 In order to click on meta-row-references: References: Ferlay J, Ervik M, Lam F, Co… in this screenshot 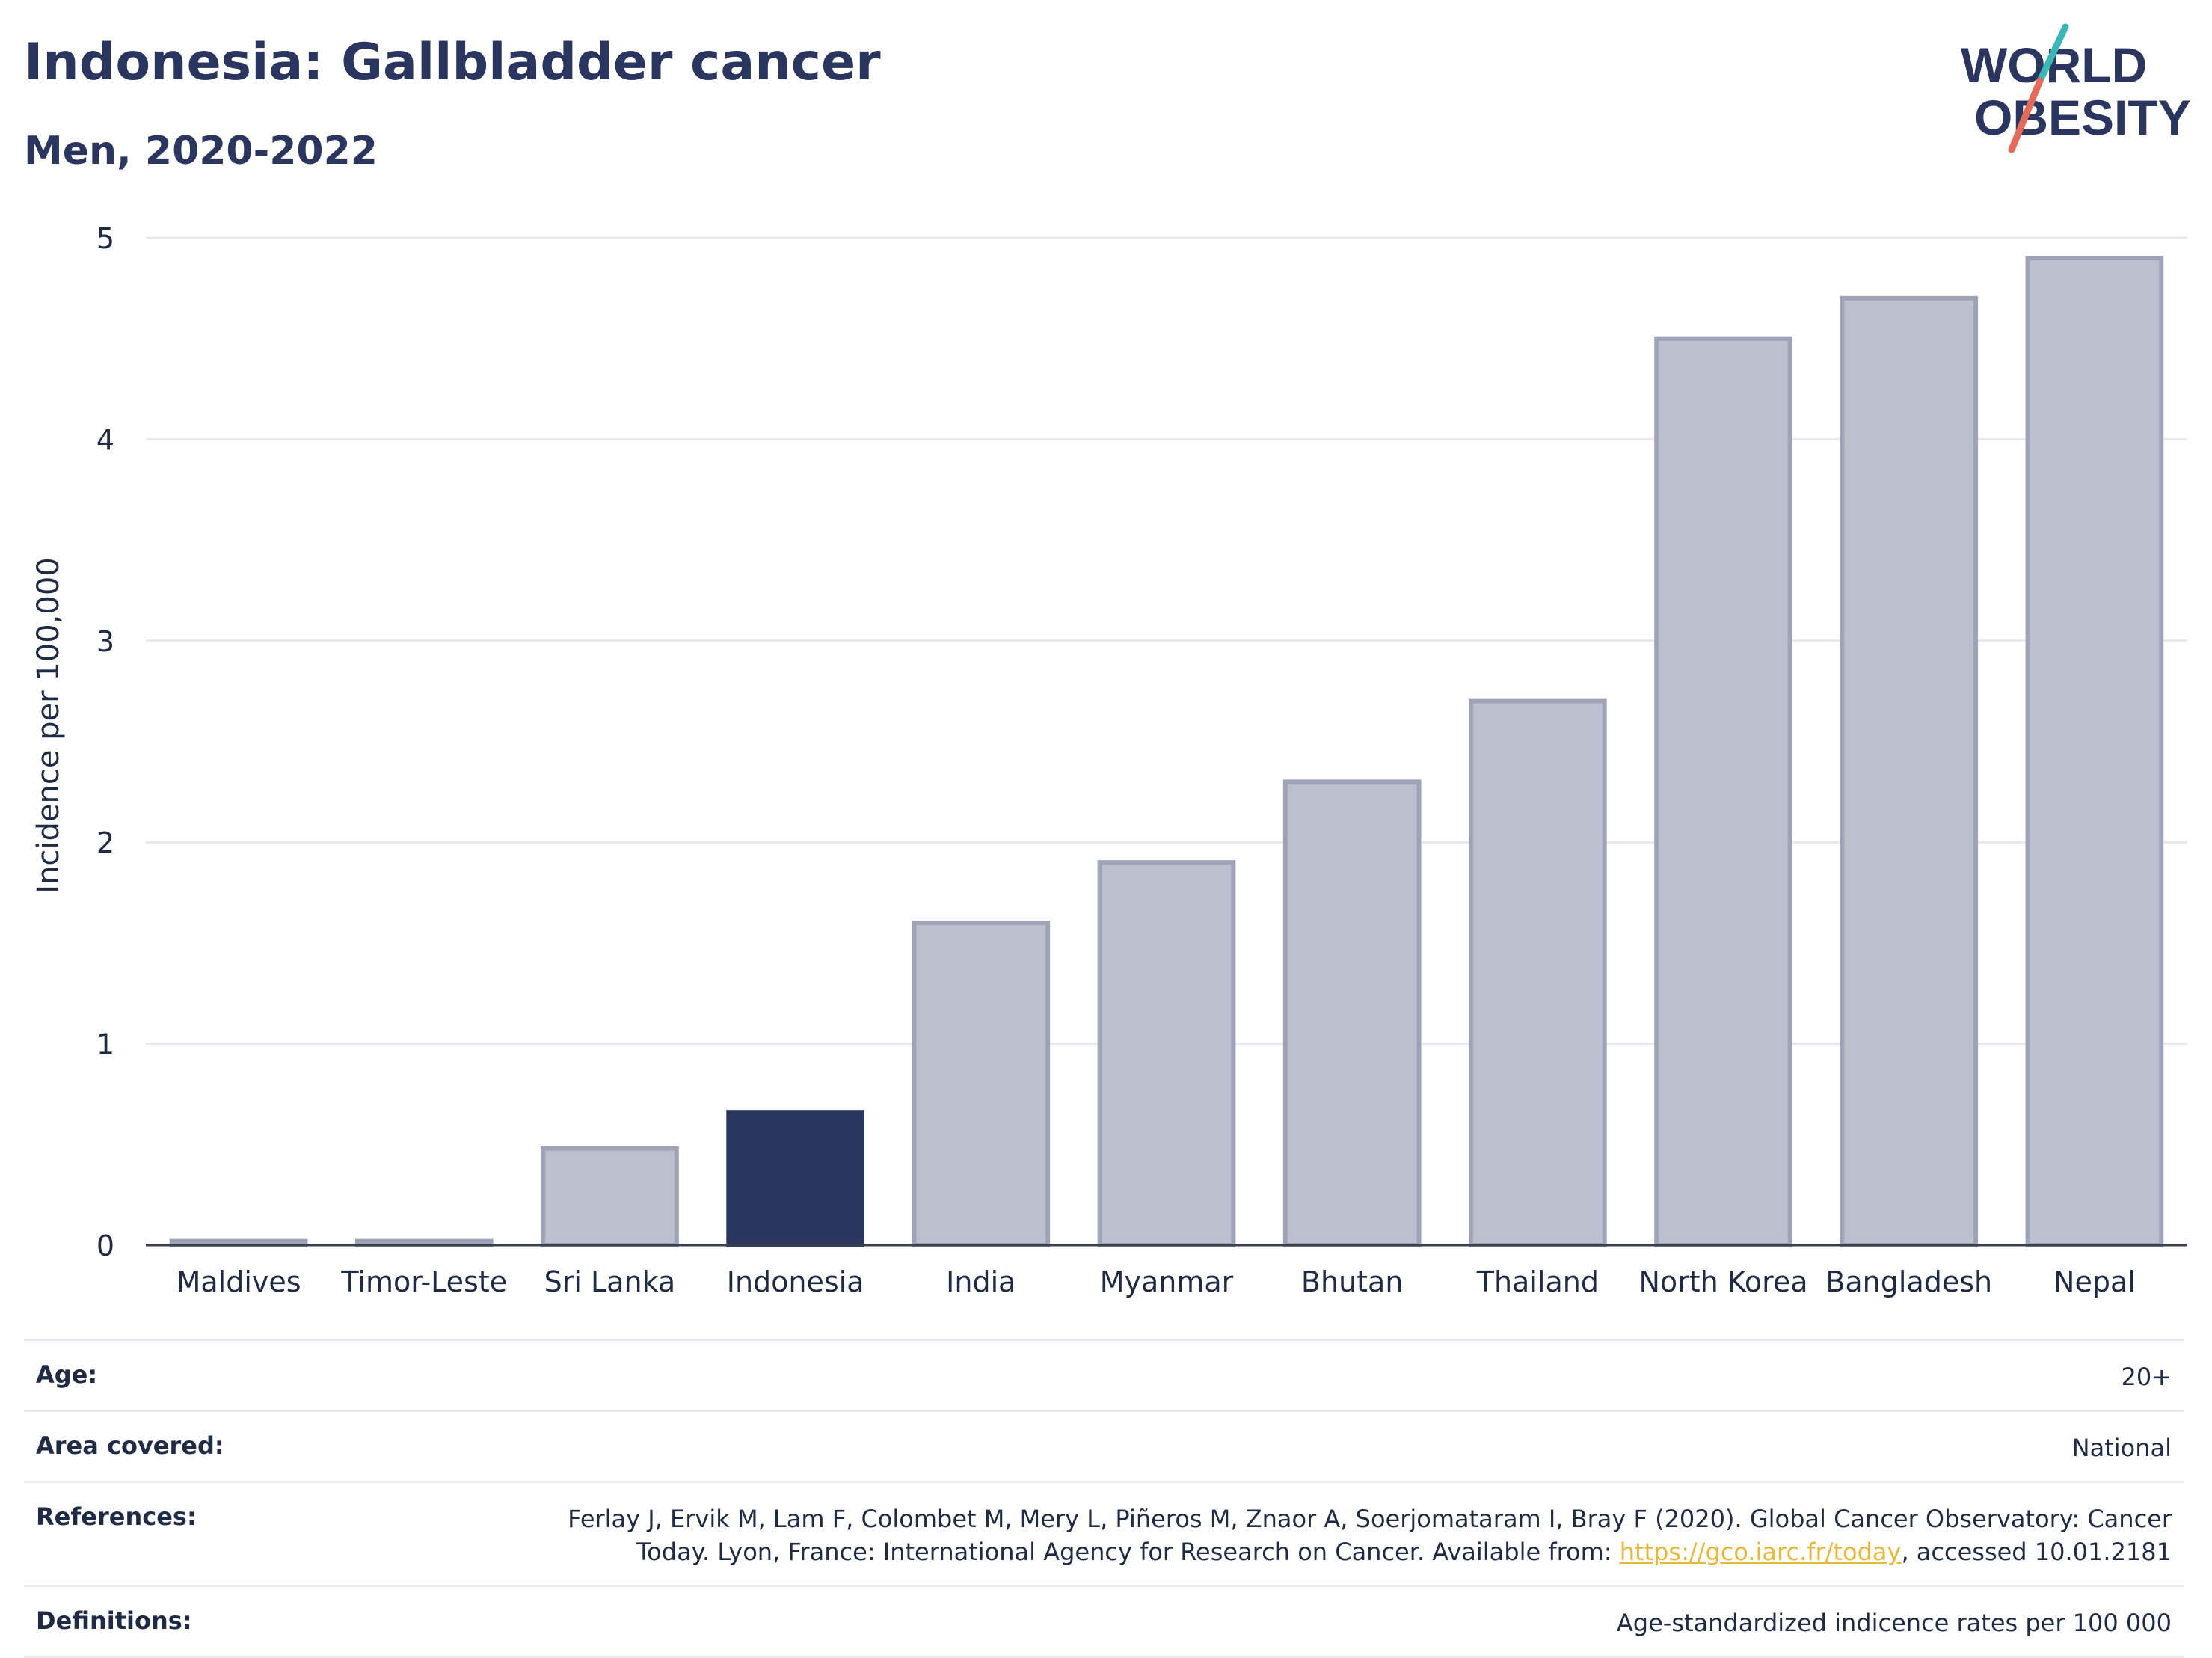, I will do `click(1104, 1533)`.